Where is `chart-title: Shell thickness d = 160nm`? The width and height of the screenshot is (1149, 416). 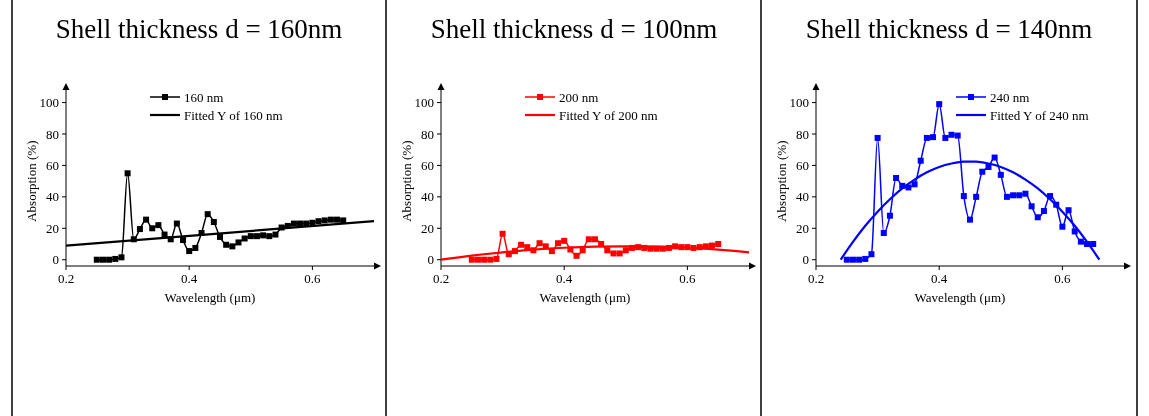 chart-title: Shell thickness d = 160nm is located at coordinates (199, 29).